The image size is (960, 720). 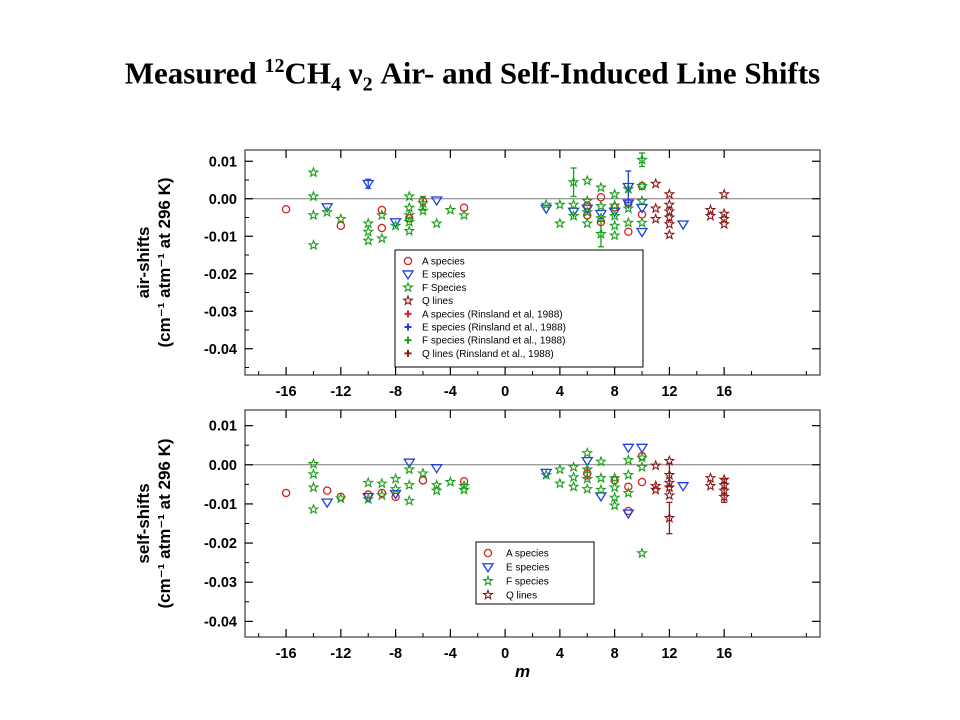 What do you see at coordinates (220, 544) in the screenshot?
I see `y-tick-label: -0.02` at bounding box center [220, 544].